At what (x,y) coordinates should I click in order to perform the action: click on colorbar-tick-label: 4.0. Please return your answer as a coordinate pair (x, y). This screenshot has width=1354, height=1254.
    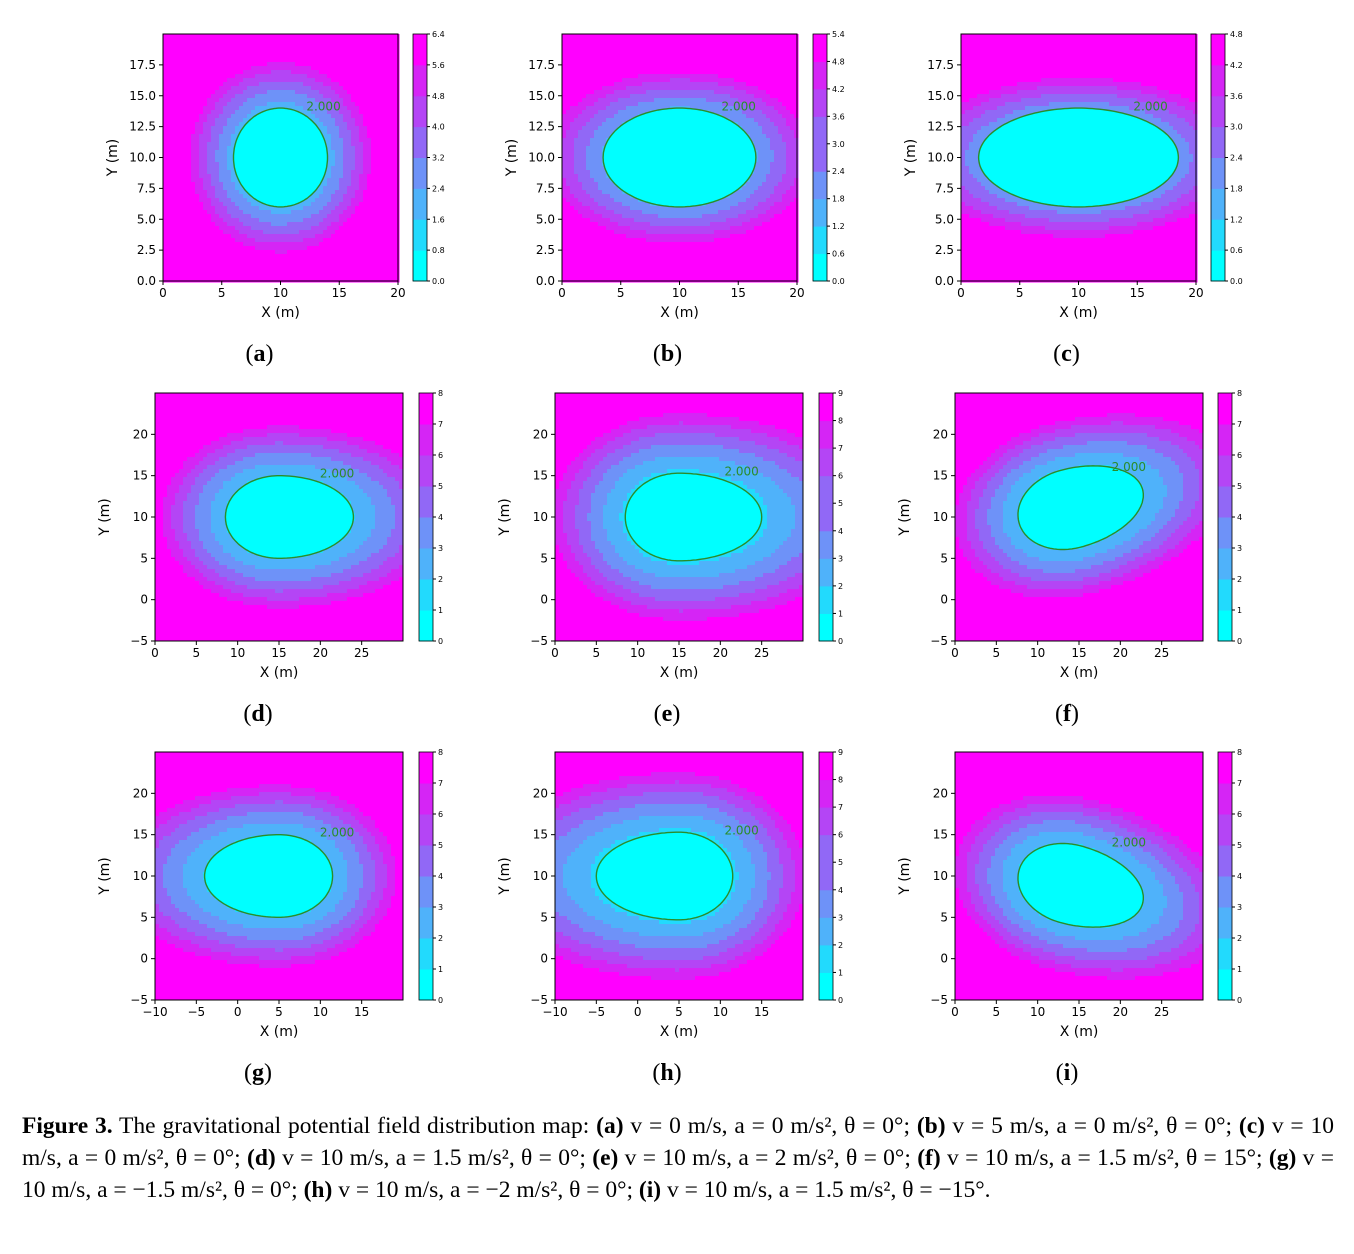
    Looking at the image, I should click on (438, 127).